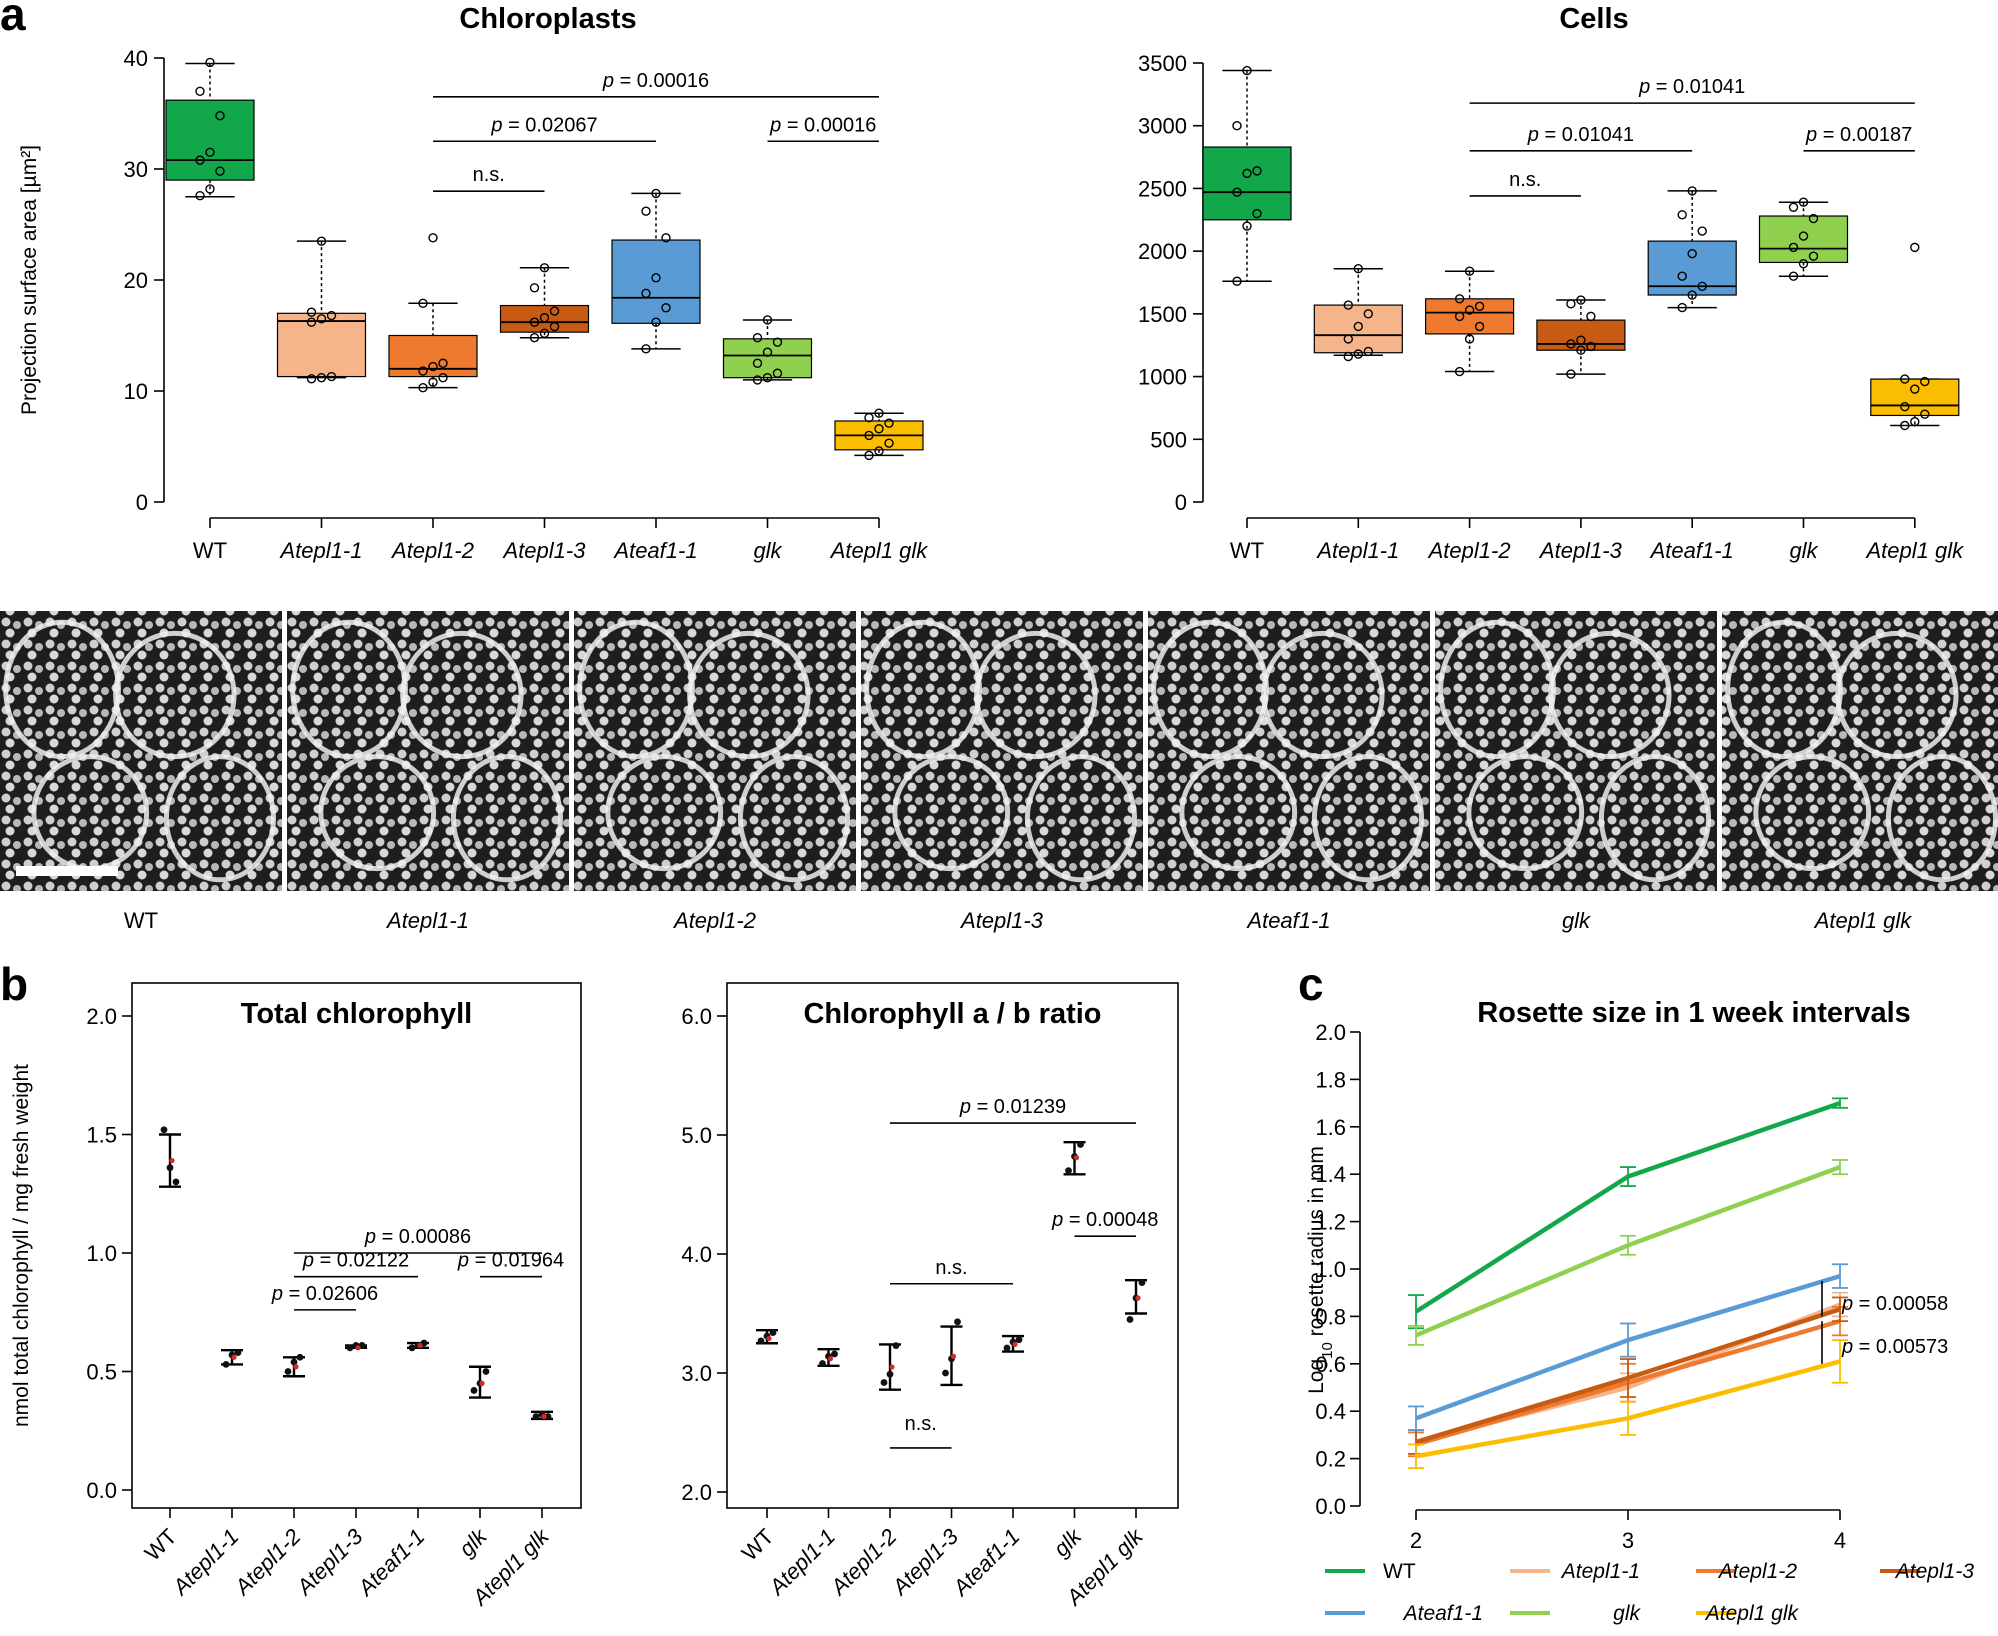 Image resolution: width=1998 pixels, height=1636 pixels. Describe the element at coordinates (547, 19) in the screenshot. I see `chart-title: Chloroplasts` at that location.